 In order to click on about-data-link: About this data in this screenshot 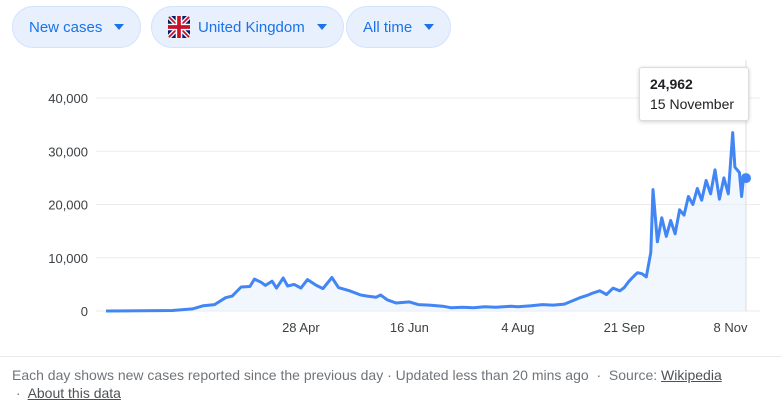, I will do `click(74, 393)`.